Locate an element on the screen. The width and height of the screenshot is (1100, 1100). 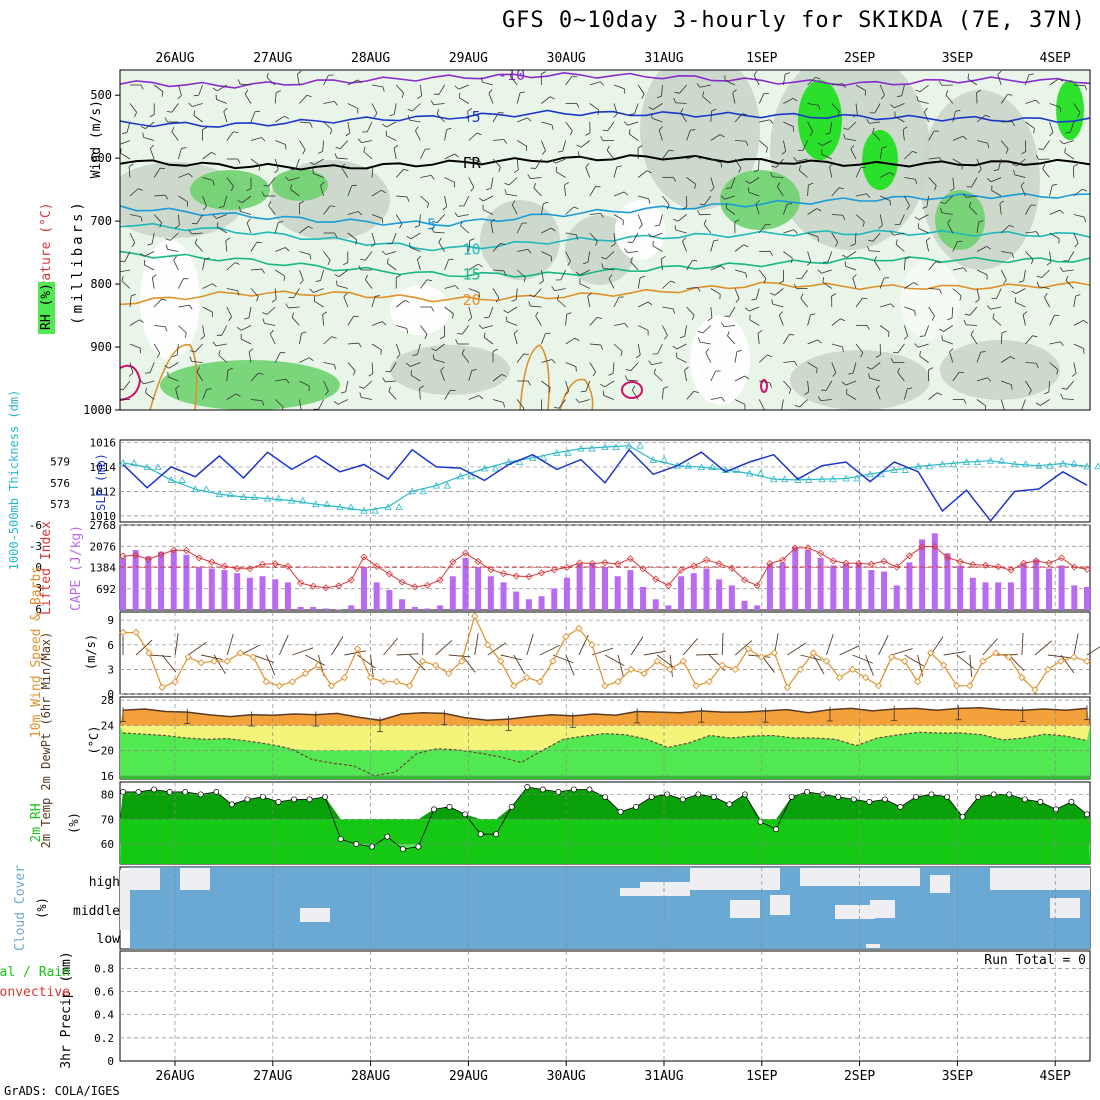
cloud-cells is located at coordinates (605, 908).